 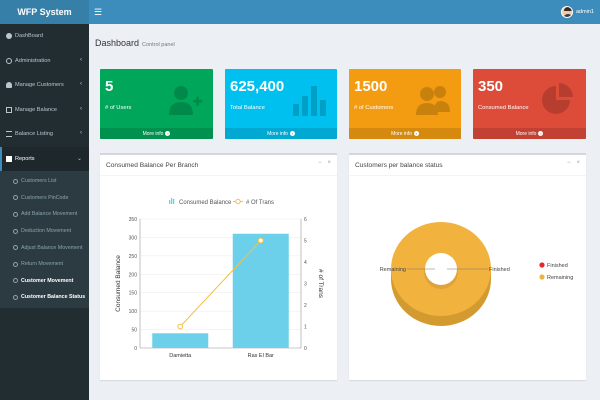 What do you see at coordinates (133, 275) in the screenshot?
I see `y-tick-label: 200` at bounding box center [133, 275].